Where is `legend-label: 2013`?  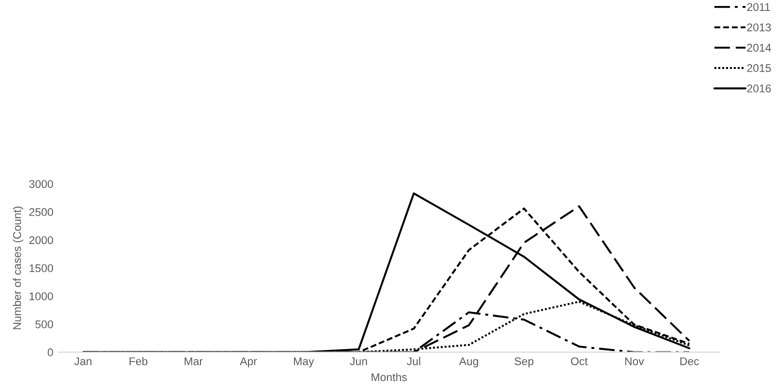 legend-label: 2013 is located at coordinates (759, 27).